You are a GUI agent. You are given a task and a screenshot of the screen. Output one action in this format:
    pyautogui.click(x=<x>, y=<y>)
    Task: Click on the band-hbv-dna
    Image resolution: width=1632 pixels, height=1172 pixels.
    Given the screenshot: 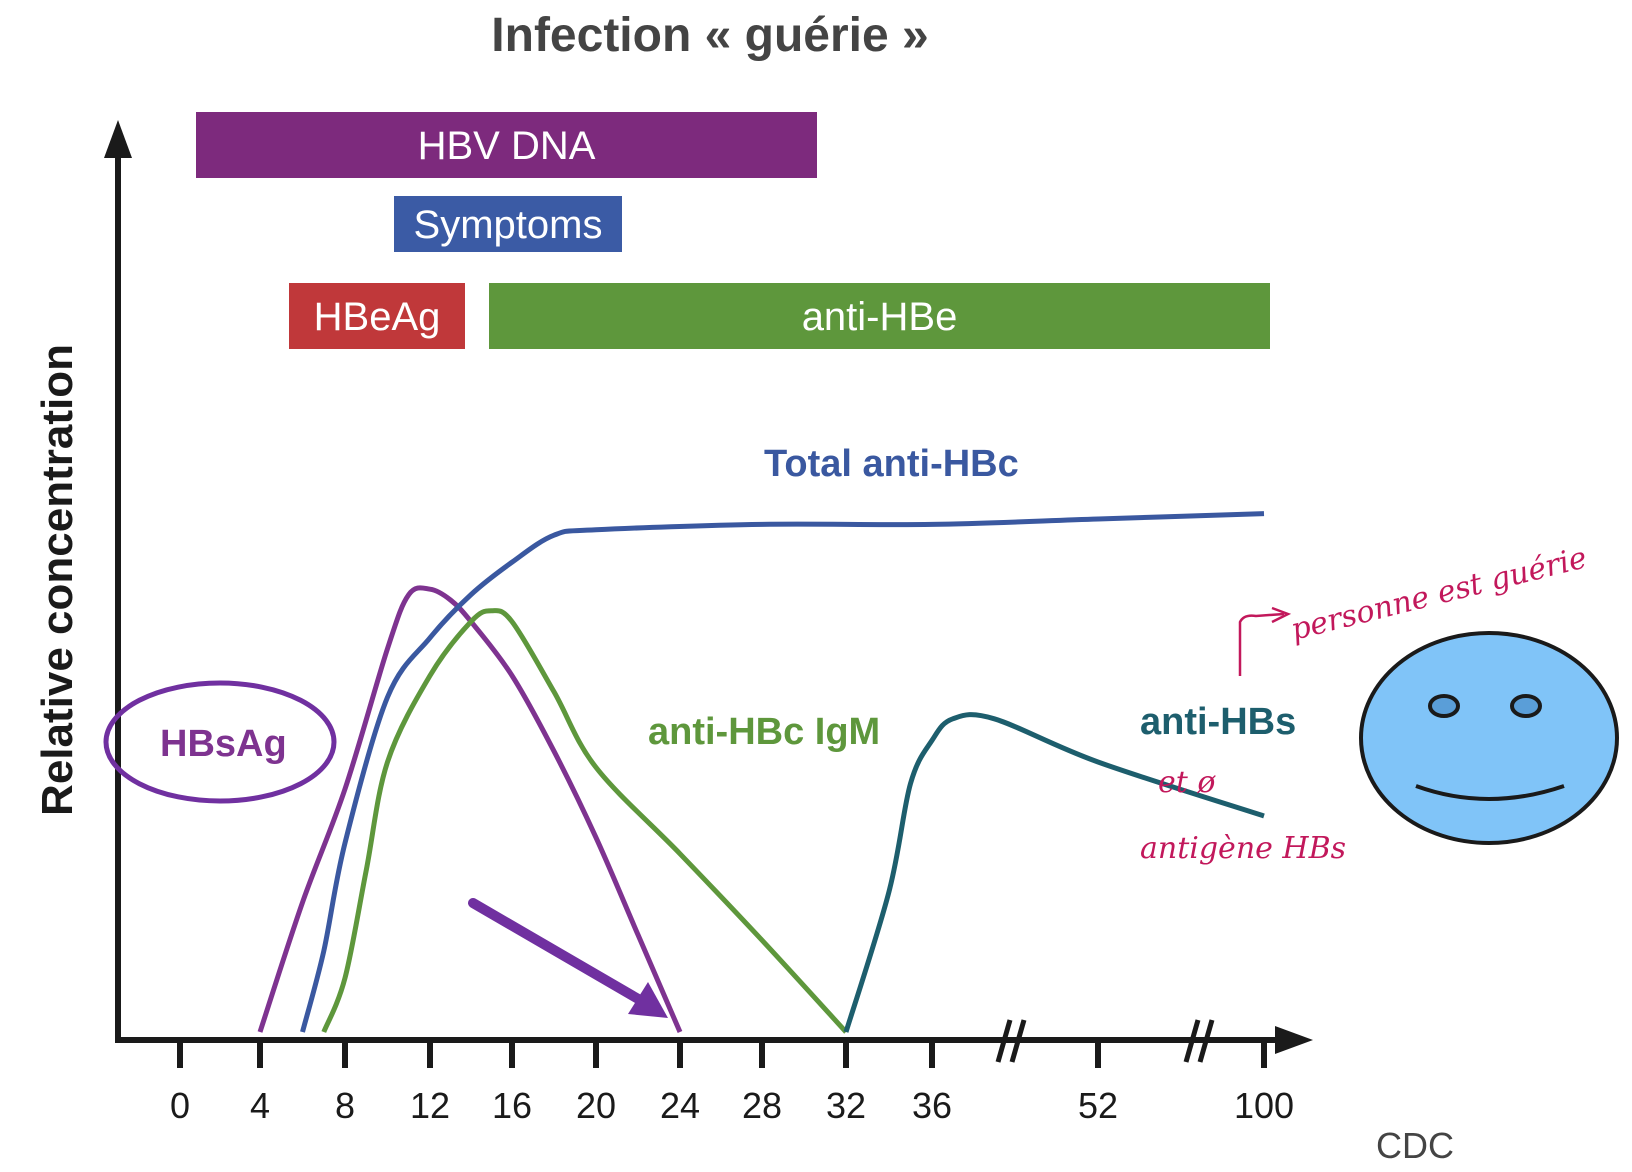 What is the action you would take?
    pyautogui.click(x=506, y=145)
    